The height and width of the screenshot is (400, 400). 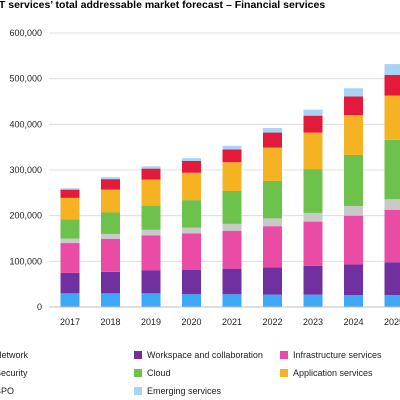 I want to click on x-tick-label: 2024, so click(x=353, y=322).